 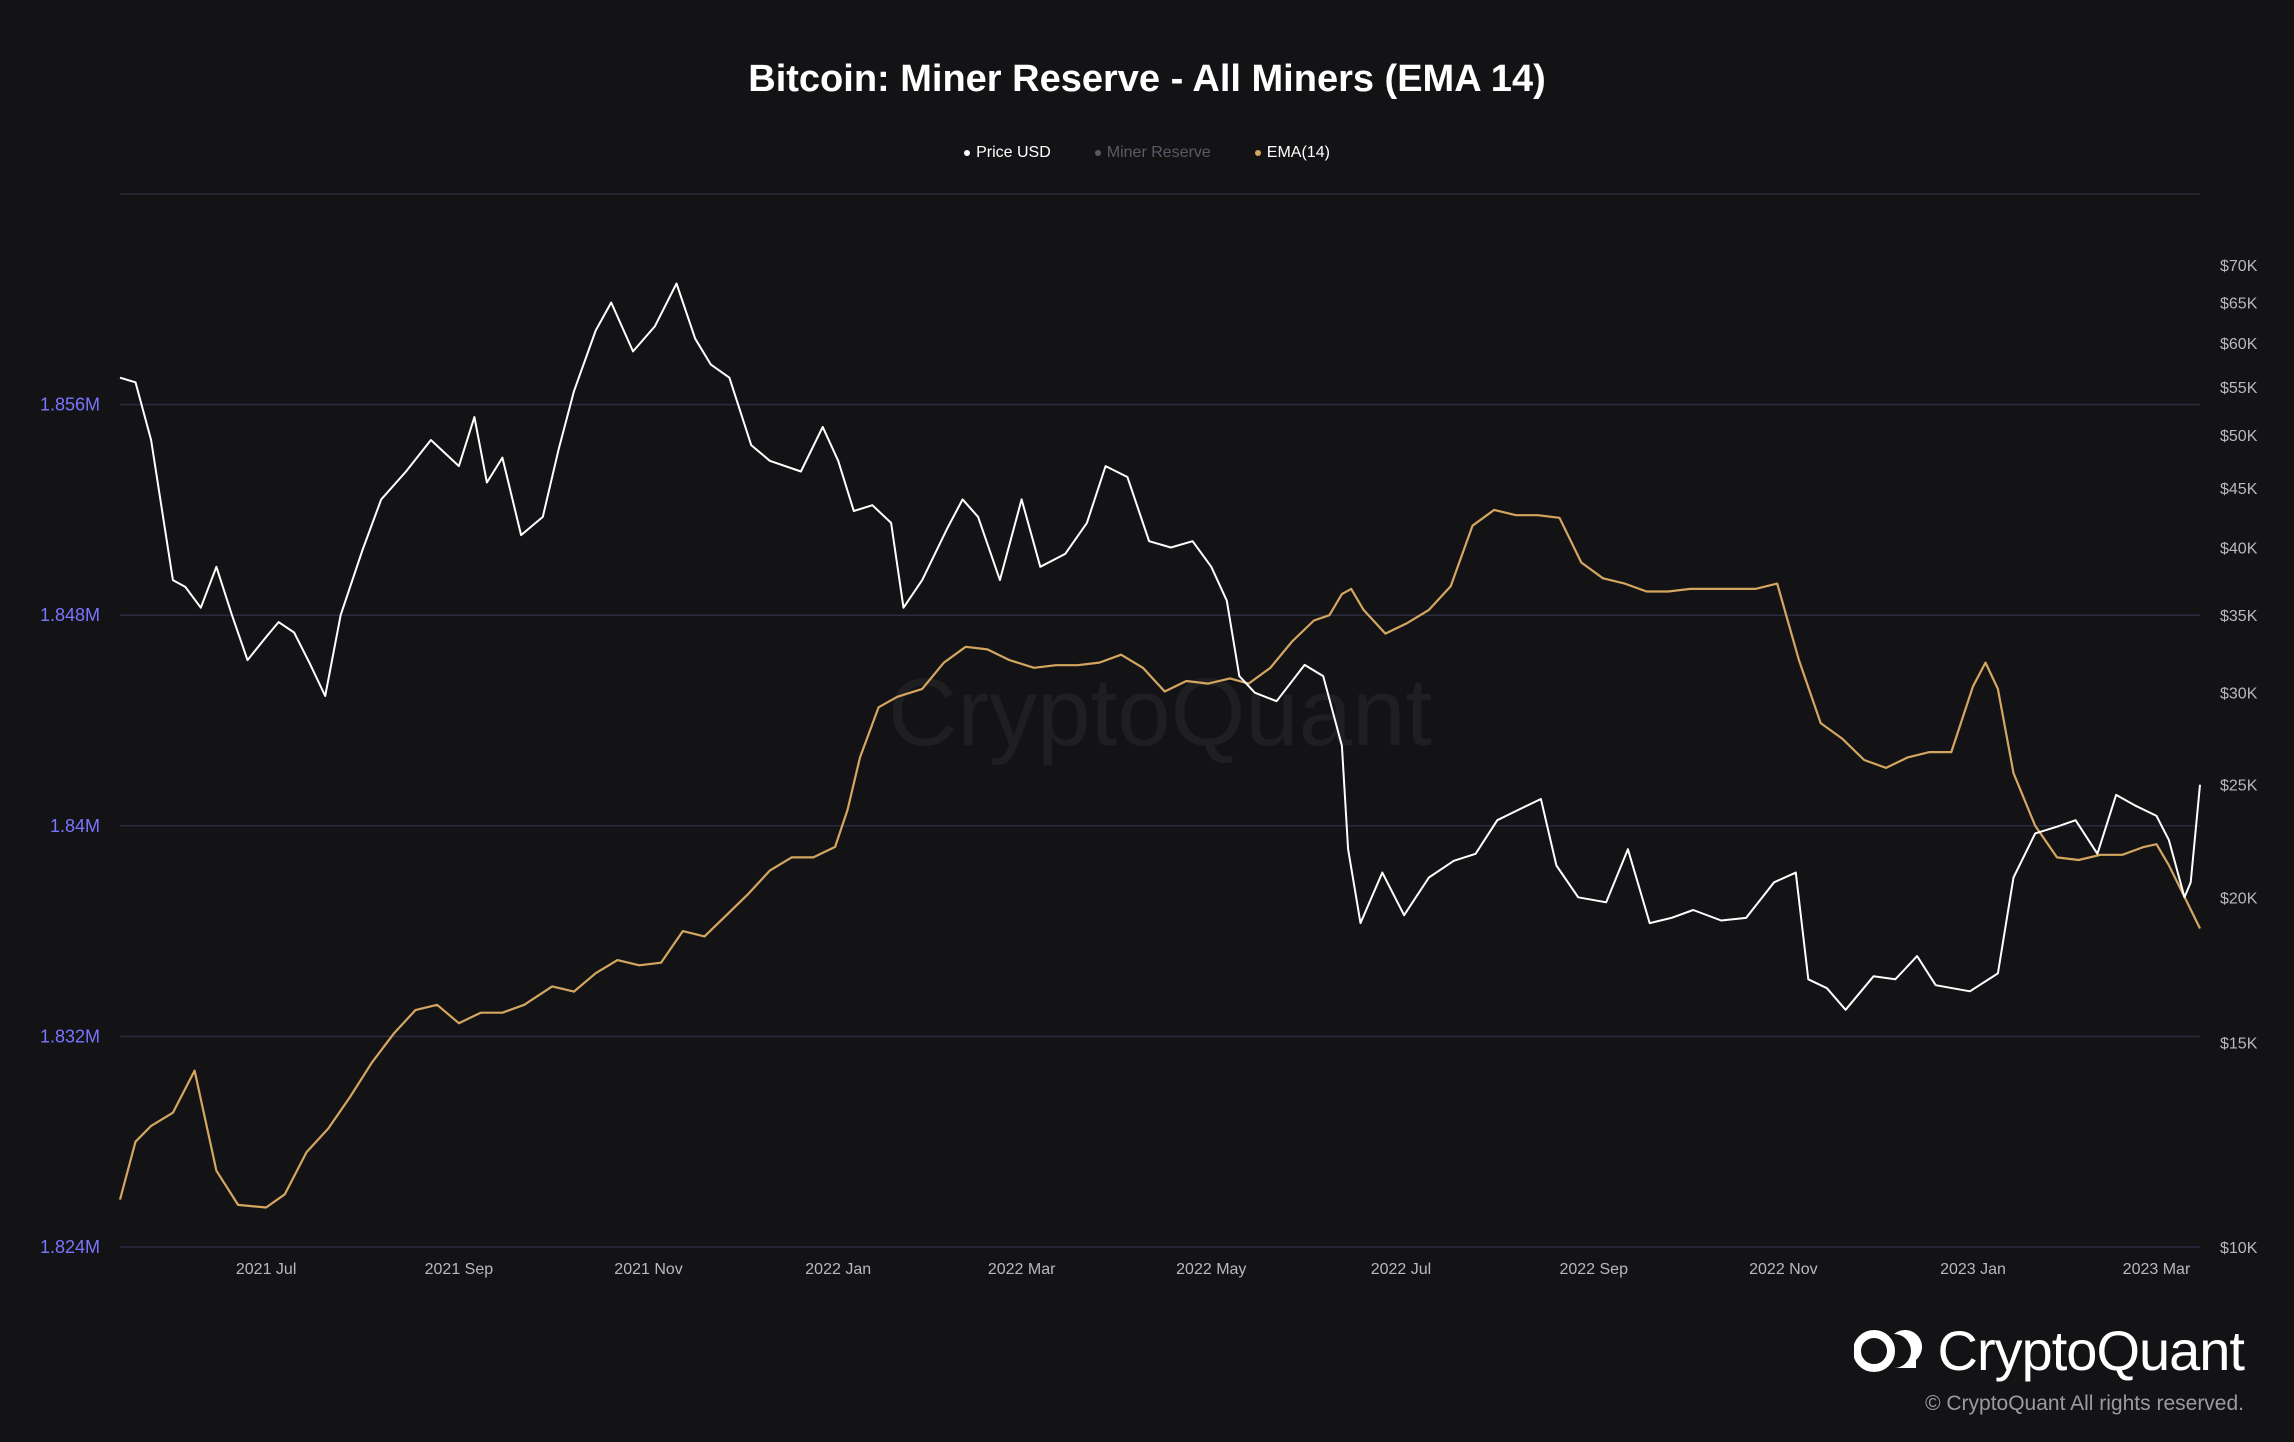 I want to click on right-axis-tick-label: $10K, so click(x=2239, y=1248).